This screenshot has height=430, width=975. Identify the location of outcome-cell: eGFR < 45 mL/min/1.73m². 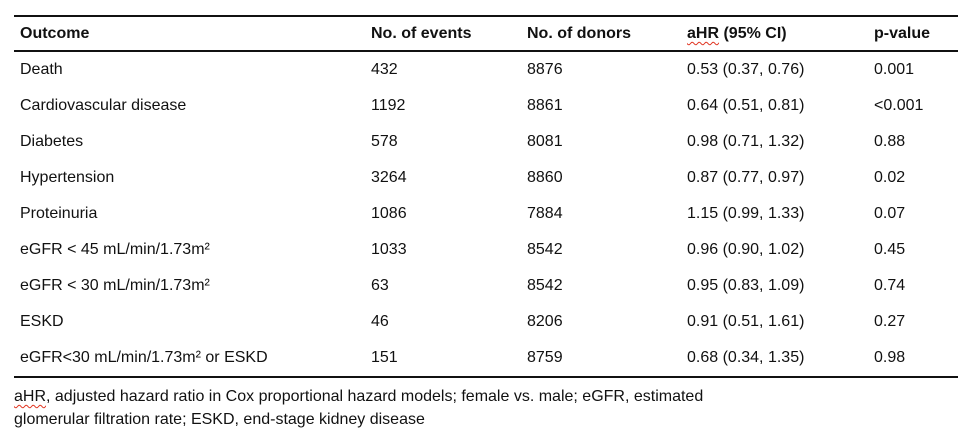
(115, 249).